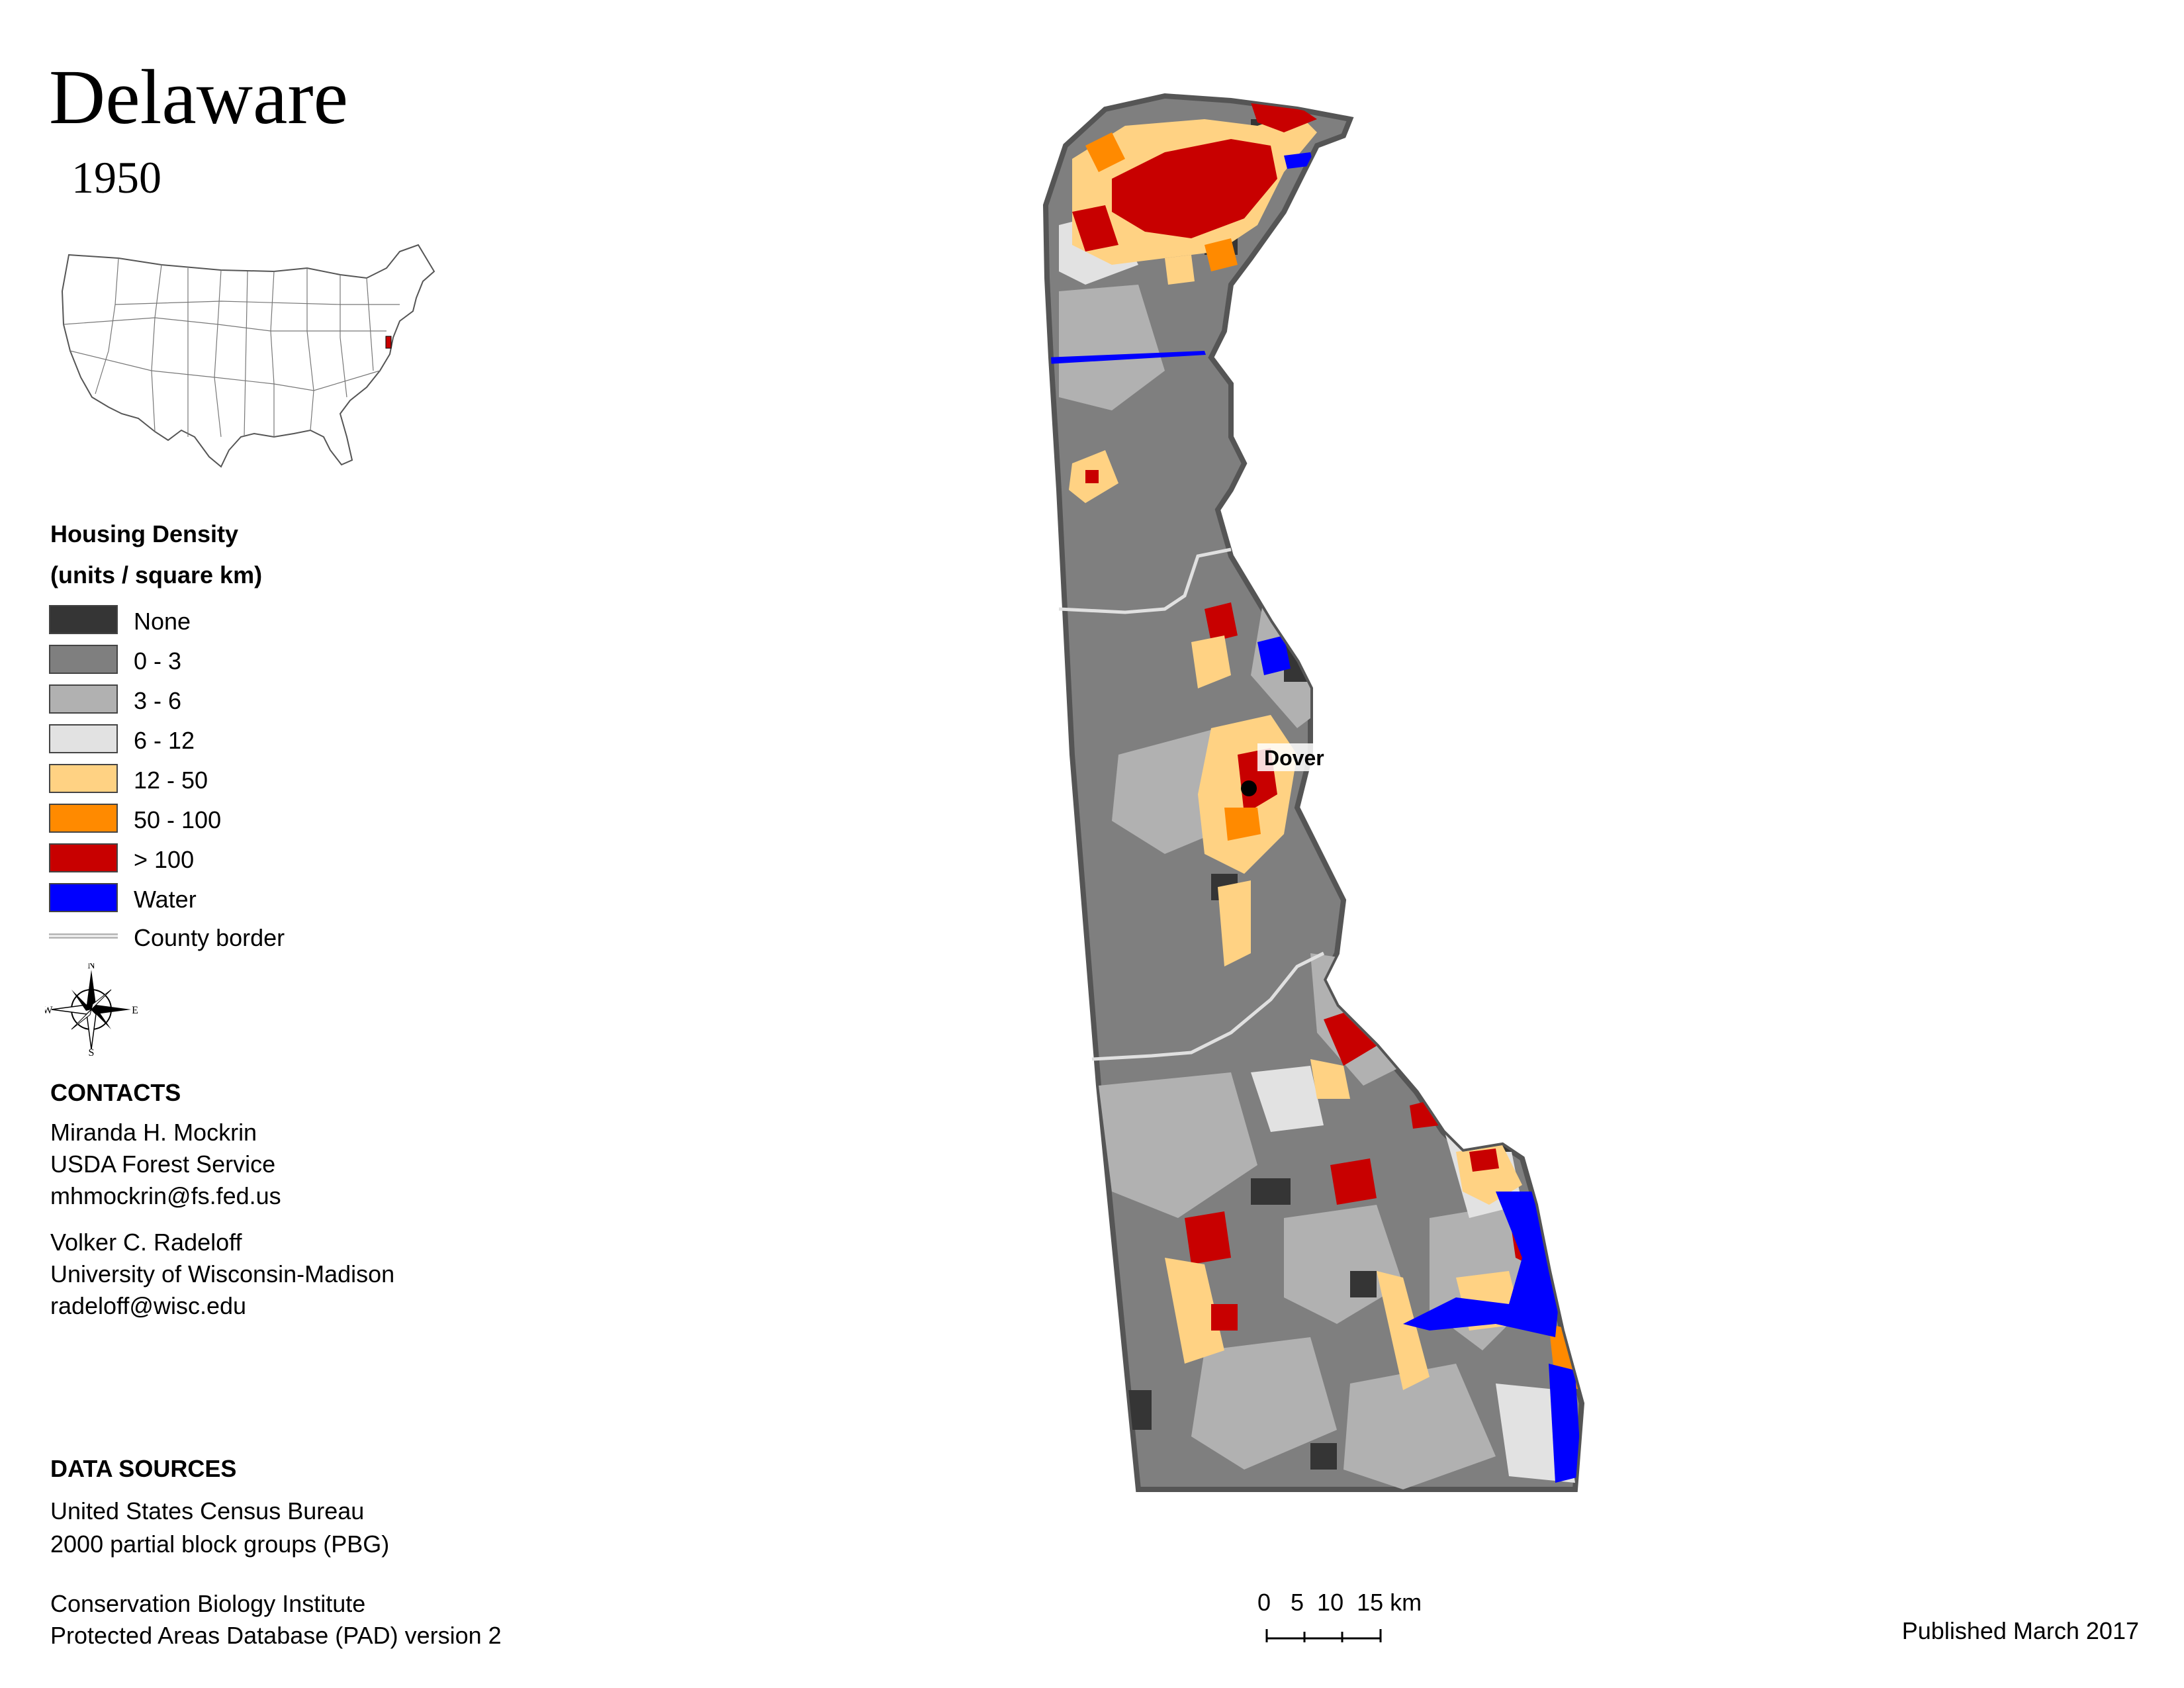 The image size is (2184, 1688). What do you see at coordinates (165, 1195) in the screenshot?
I see `contact1-email: mhmockrin@fs.fed.us` at bounding box center [165, 1195].